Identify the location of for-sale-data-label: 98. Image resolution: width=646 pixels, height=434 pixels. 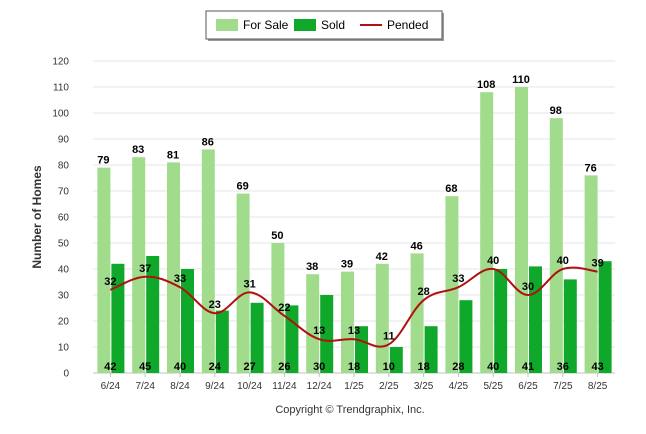
(556, 111).